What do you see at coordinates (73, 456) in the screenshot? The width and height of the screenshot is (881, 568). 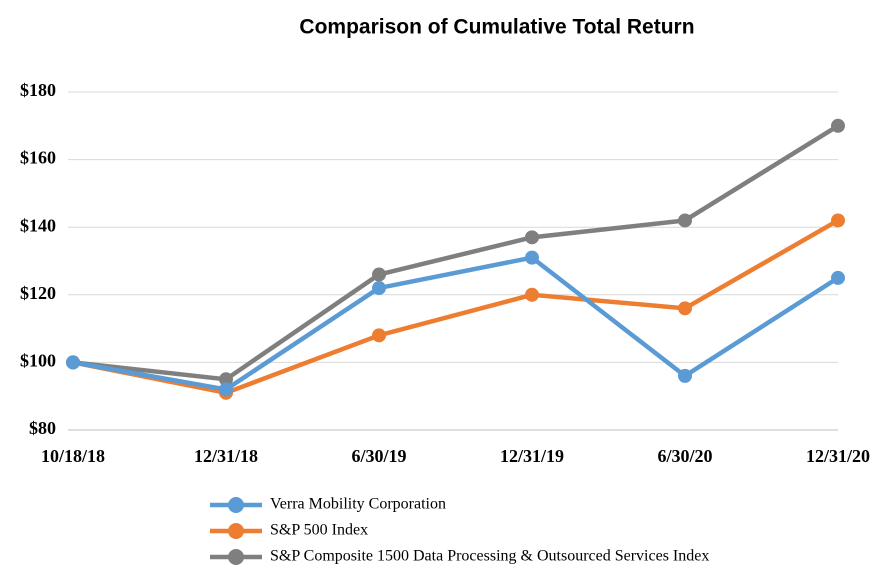 I see `x-tick-label: 10/18/18` at bounding box center [73, 456].